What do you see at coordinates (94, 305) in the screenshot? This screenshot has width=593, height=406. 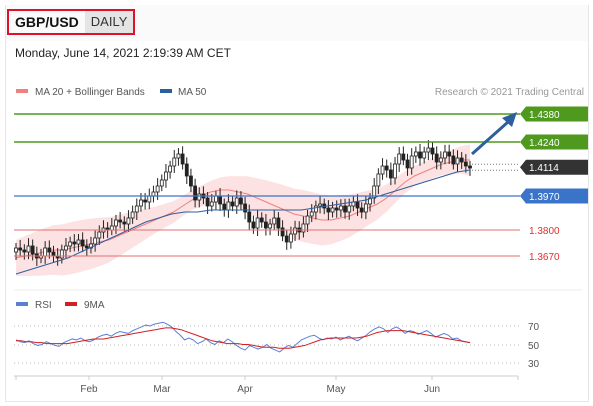 I see `legend-9ma-label: 9MA` at bounding box center [94, 305].